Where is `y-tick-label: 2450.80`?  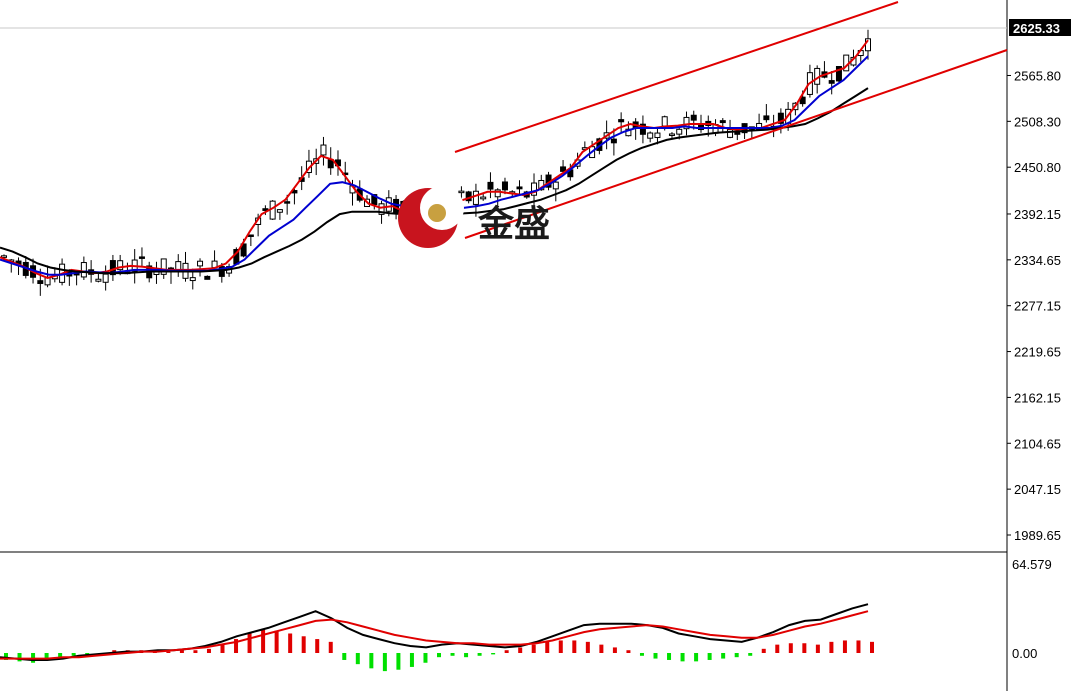 y-tick-label: 2450.80 is located at coordinates (1037, 167).